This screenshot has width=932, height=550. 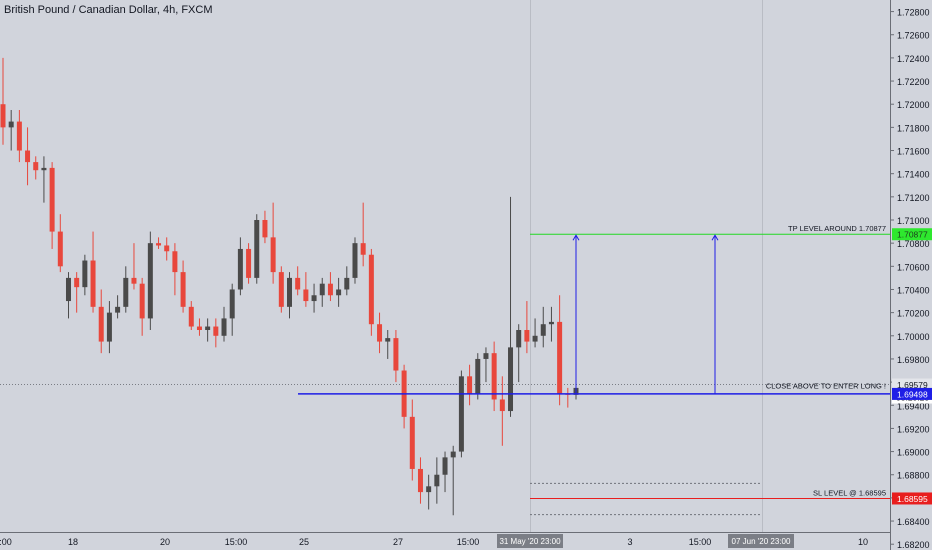 What do you see at coordinates (165, 542) in the screenshot?
I see `x-tick-label: 20` at bounding box center [165, 542].